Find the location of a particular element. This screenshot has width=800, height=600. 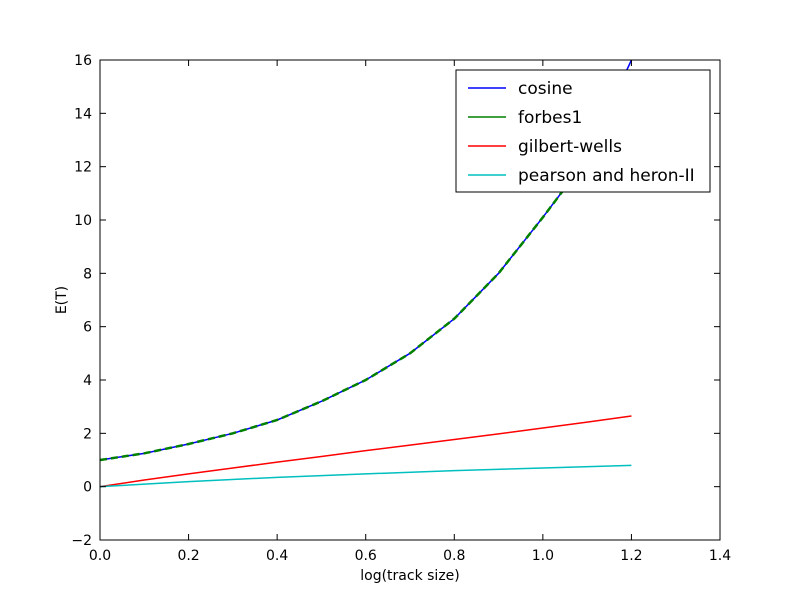

x-tick-label: 1.2 is located at coordinates (631, 556).